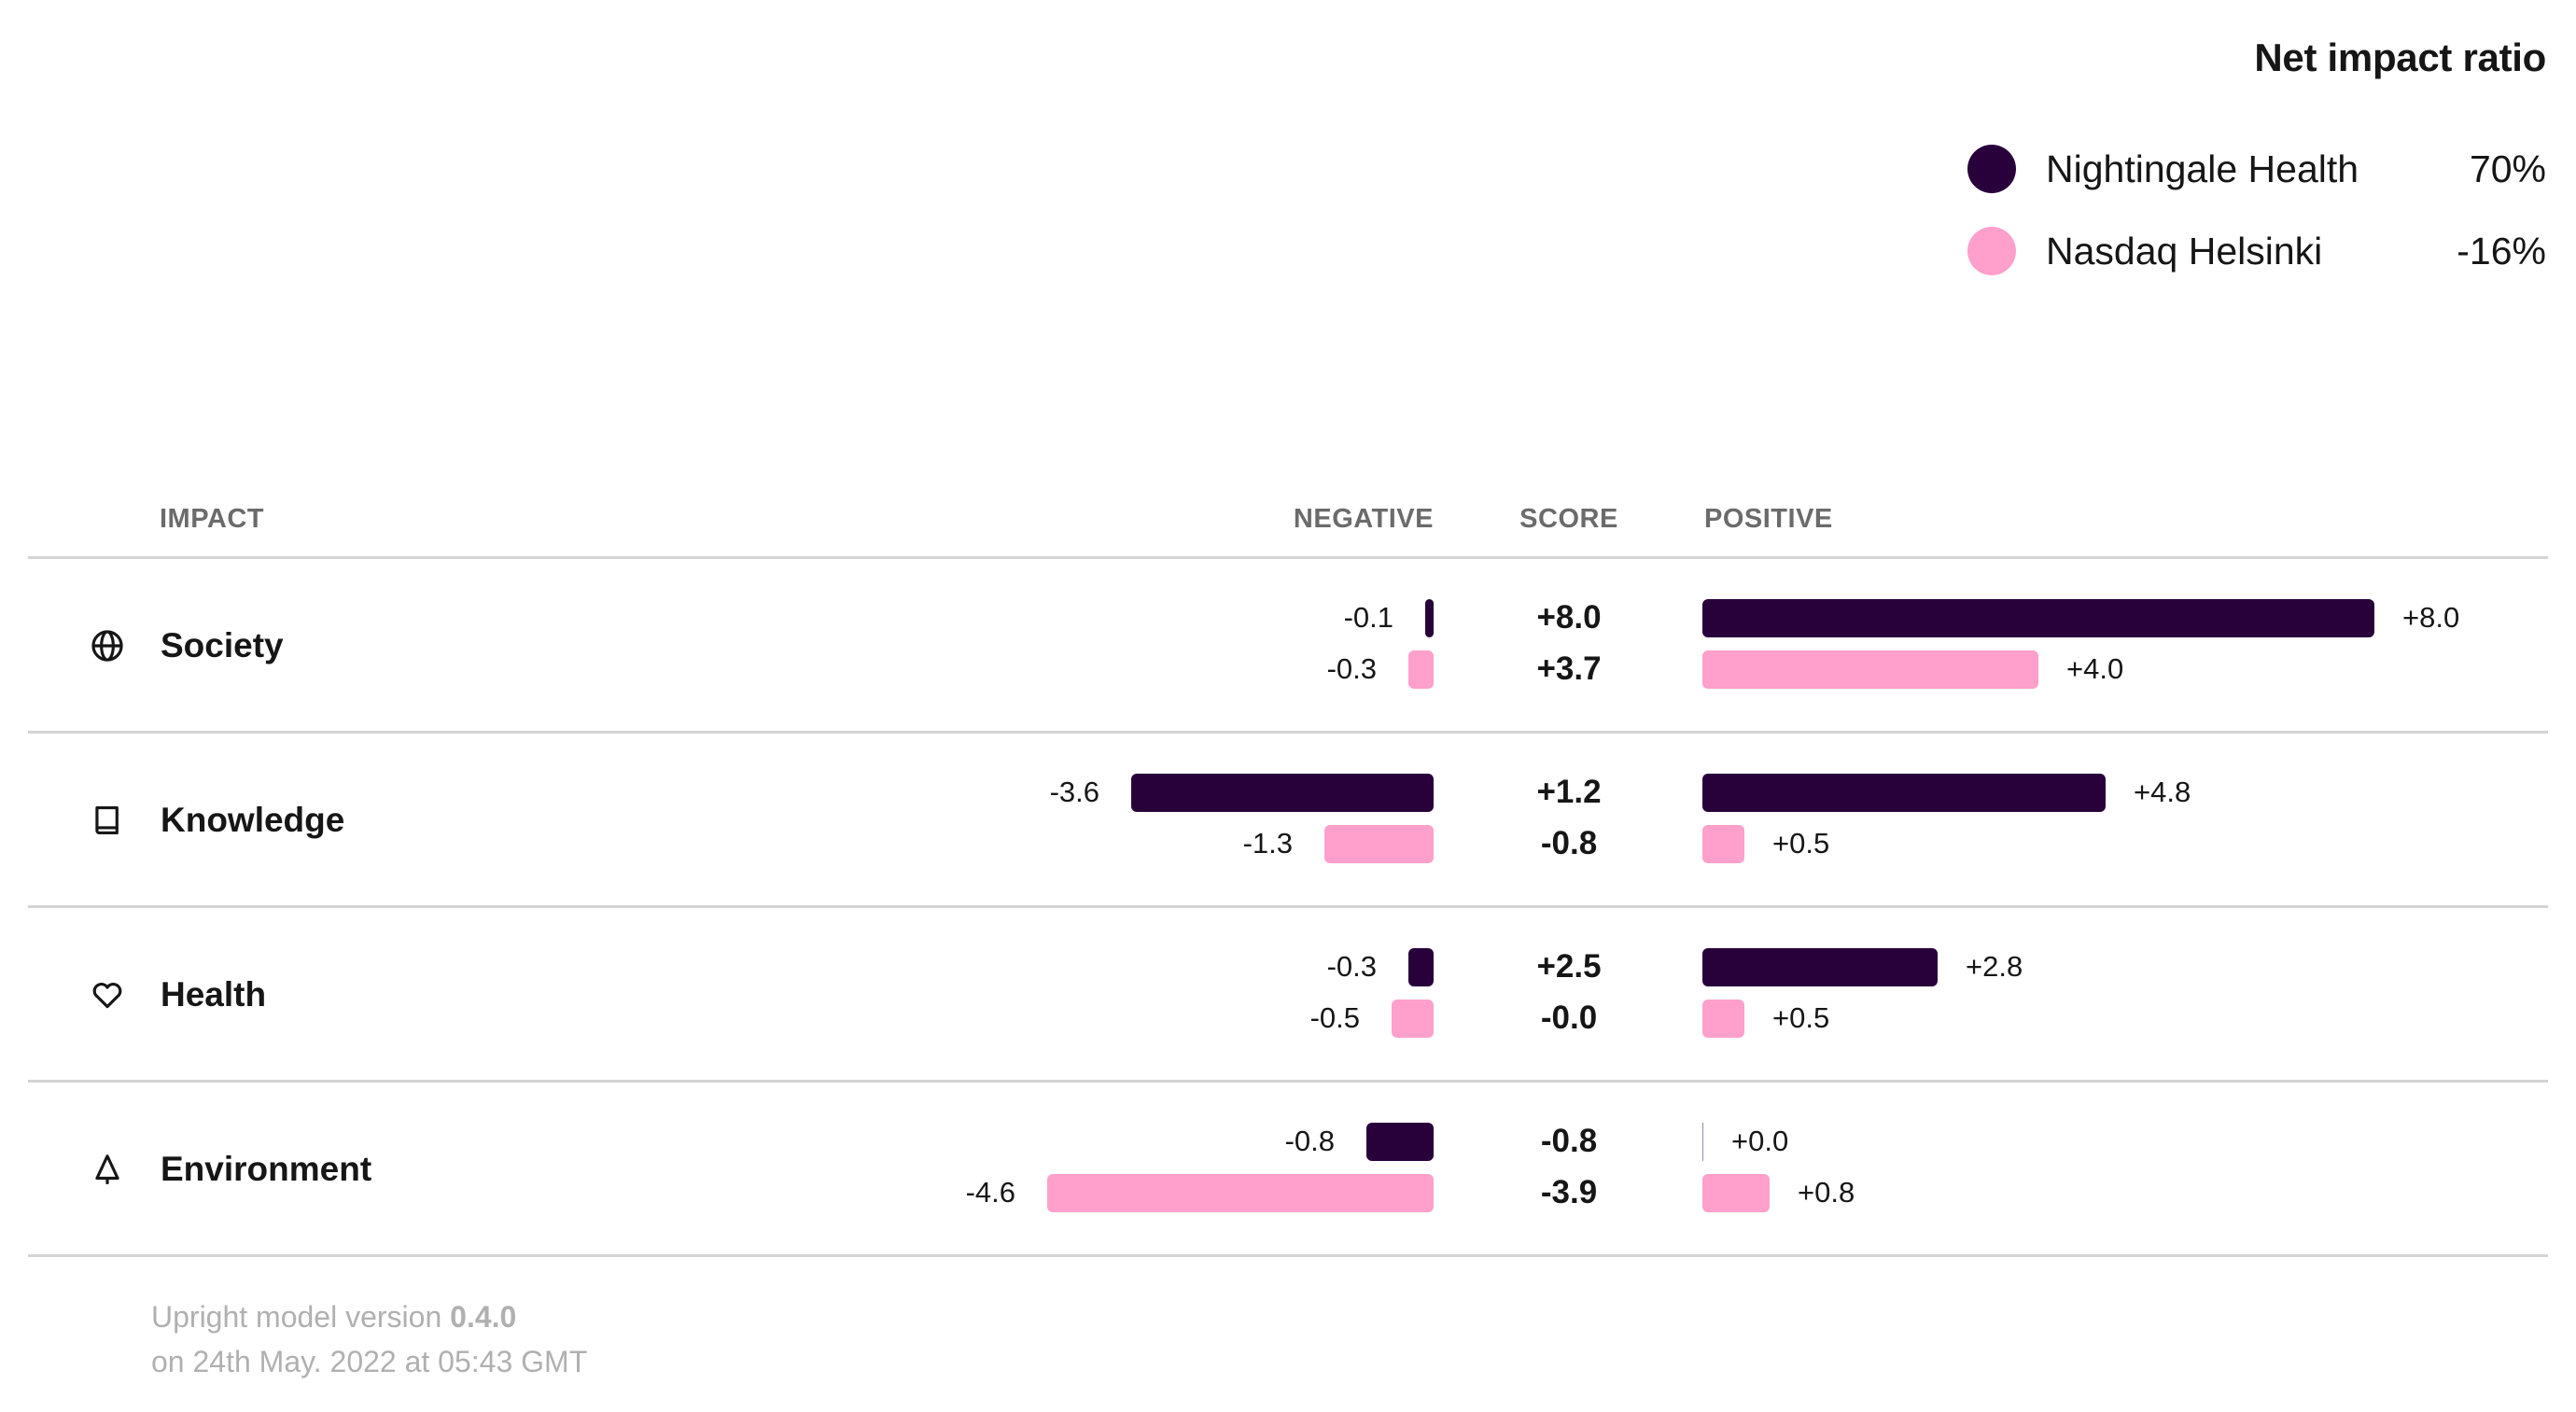 This screenshot has width=2576, height=1412. What do you see at coordinates (1569, 617) in the screenshot?
I see `score-value: +8.0` at bounding box center [1569, 617].